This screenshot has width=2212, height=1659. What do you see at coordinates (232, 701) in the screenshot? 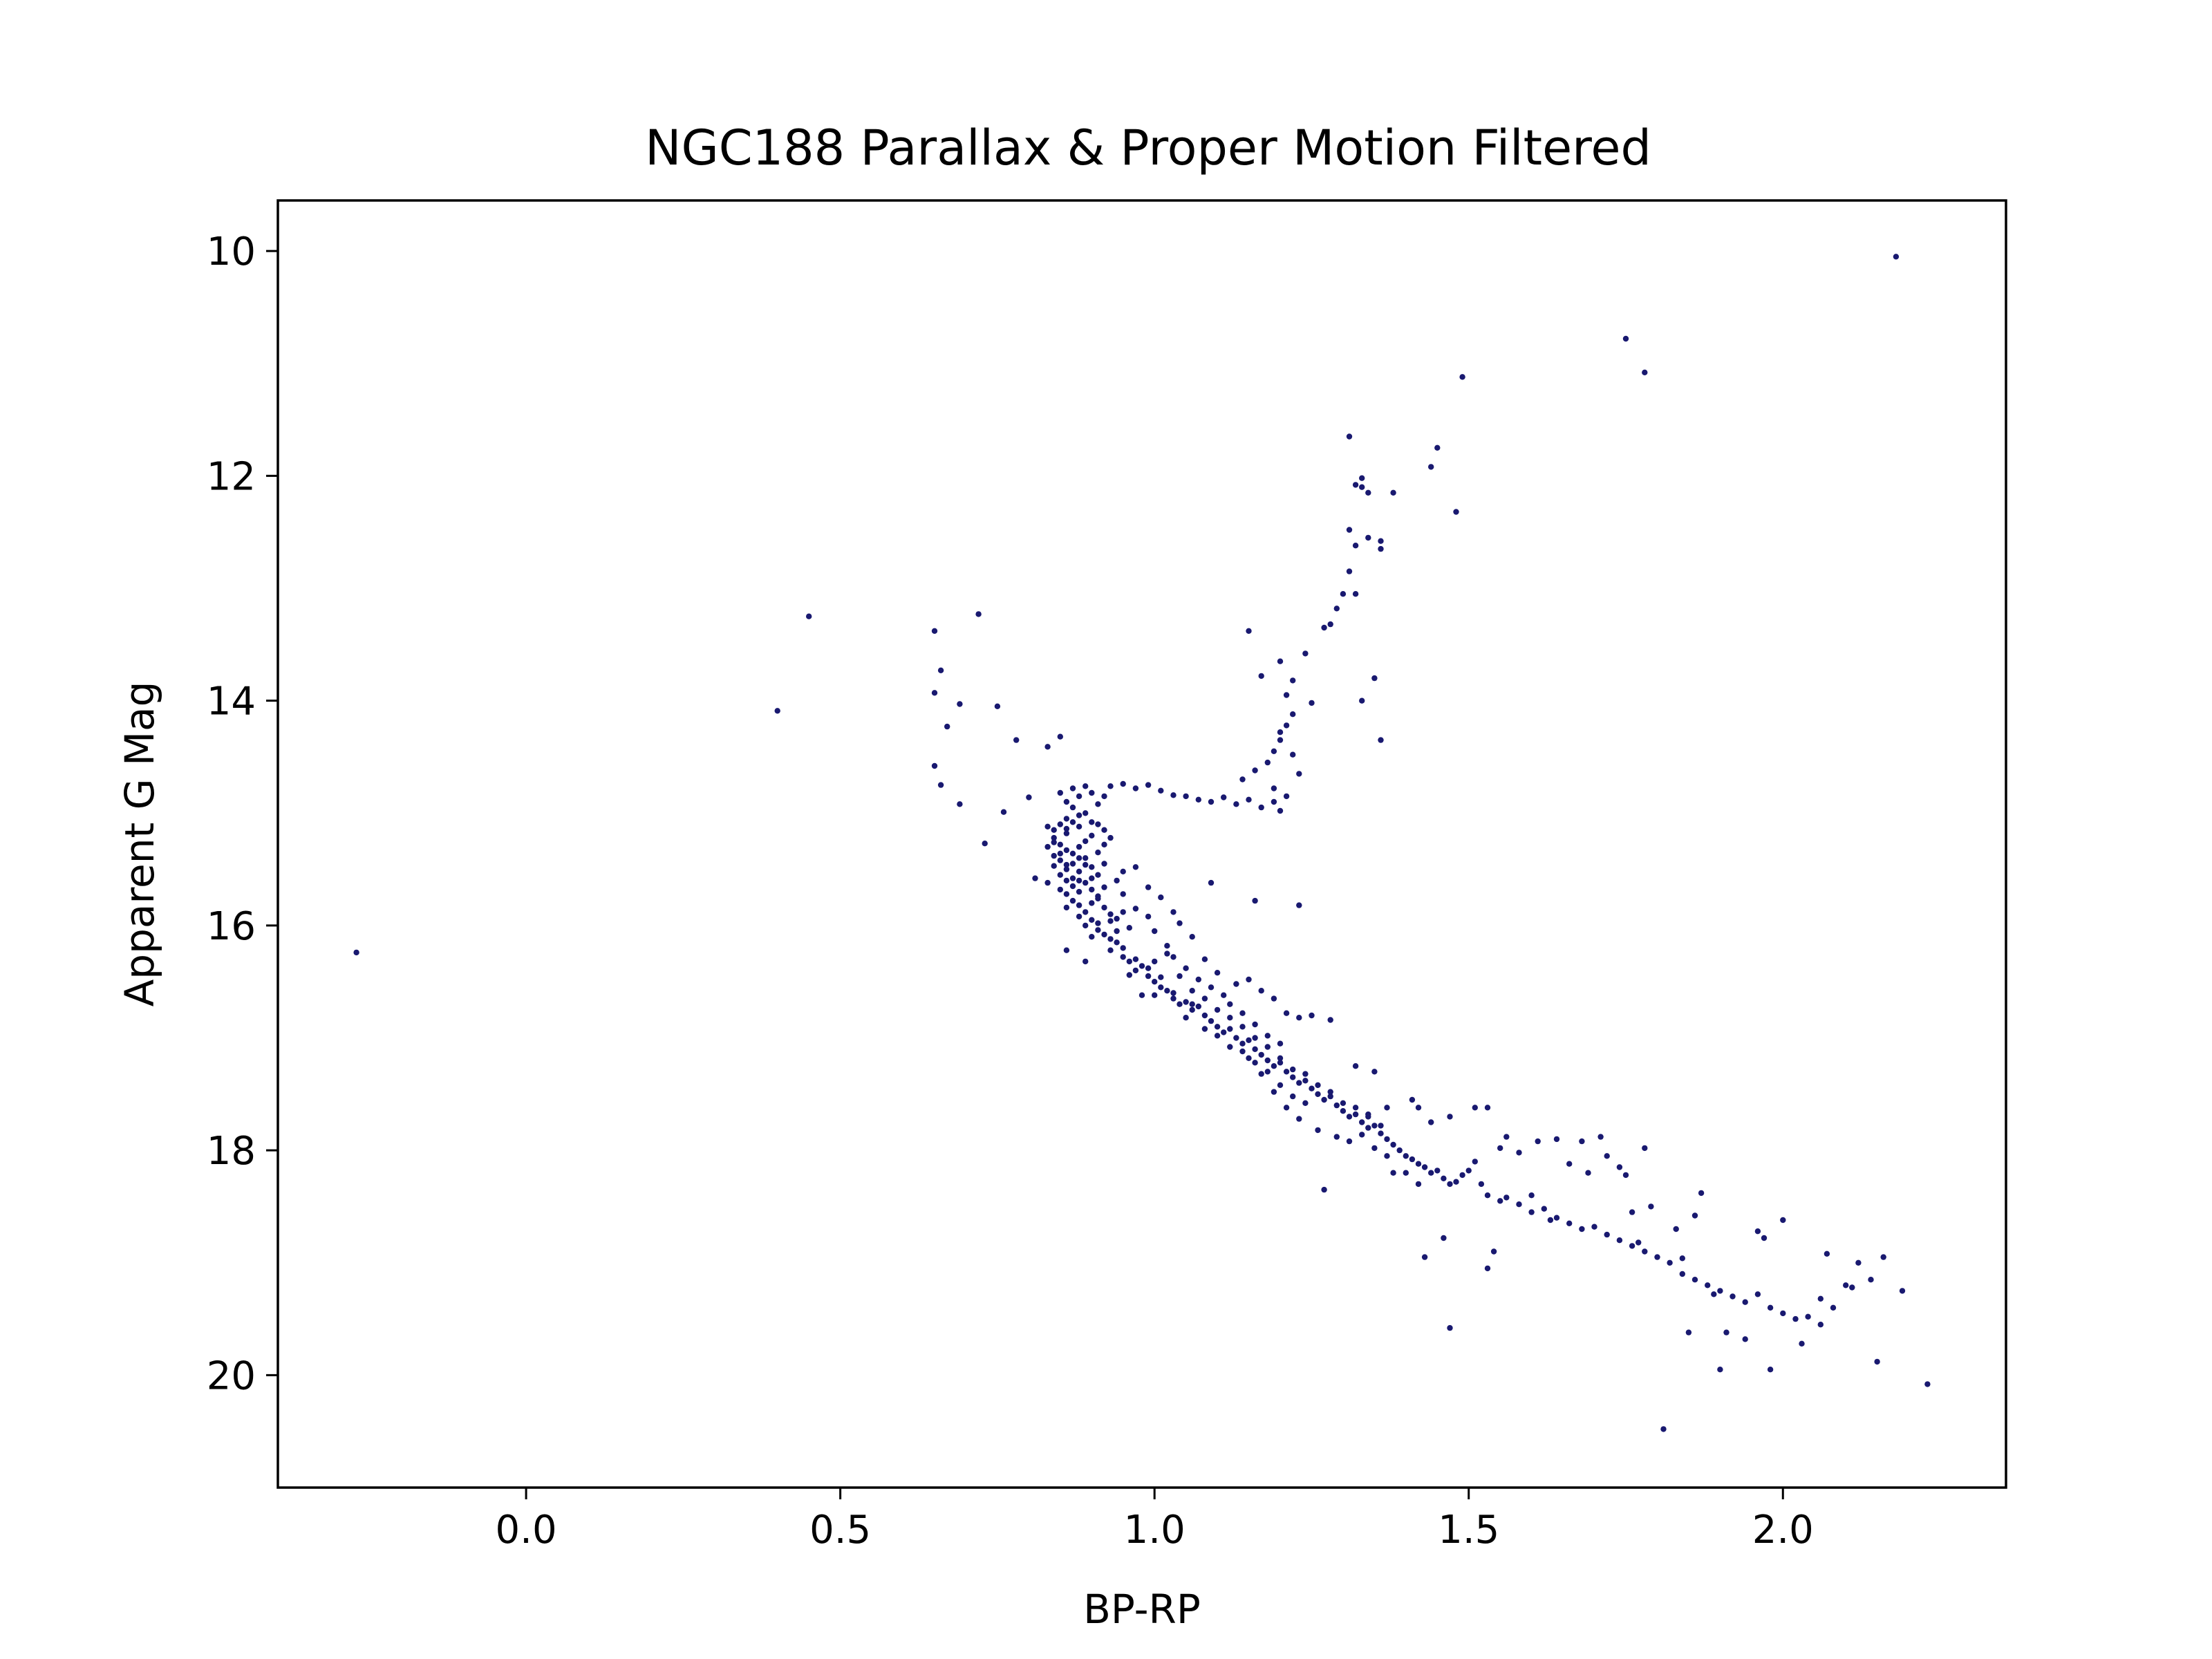
I see `y-tick-label: 14` at bounding box center [232, 701].